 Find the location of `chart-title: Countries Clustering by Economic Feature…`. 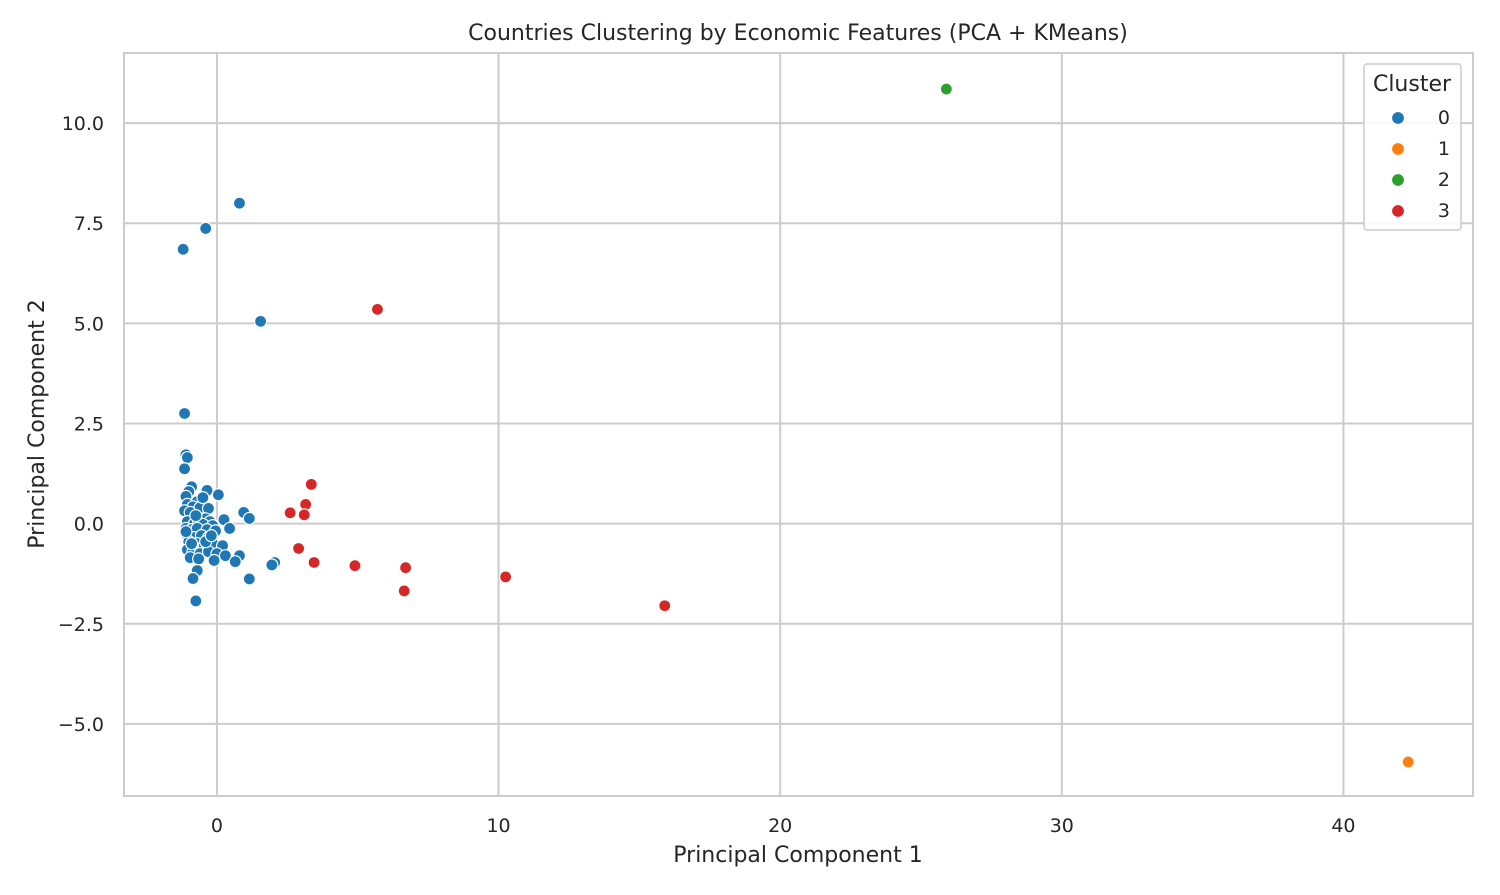

chart-title: Countries Clustering by Economic Feature… is located at coordinates (798, 33).